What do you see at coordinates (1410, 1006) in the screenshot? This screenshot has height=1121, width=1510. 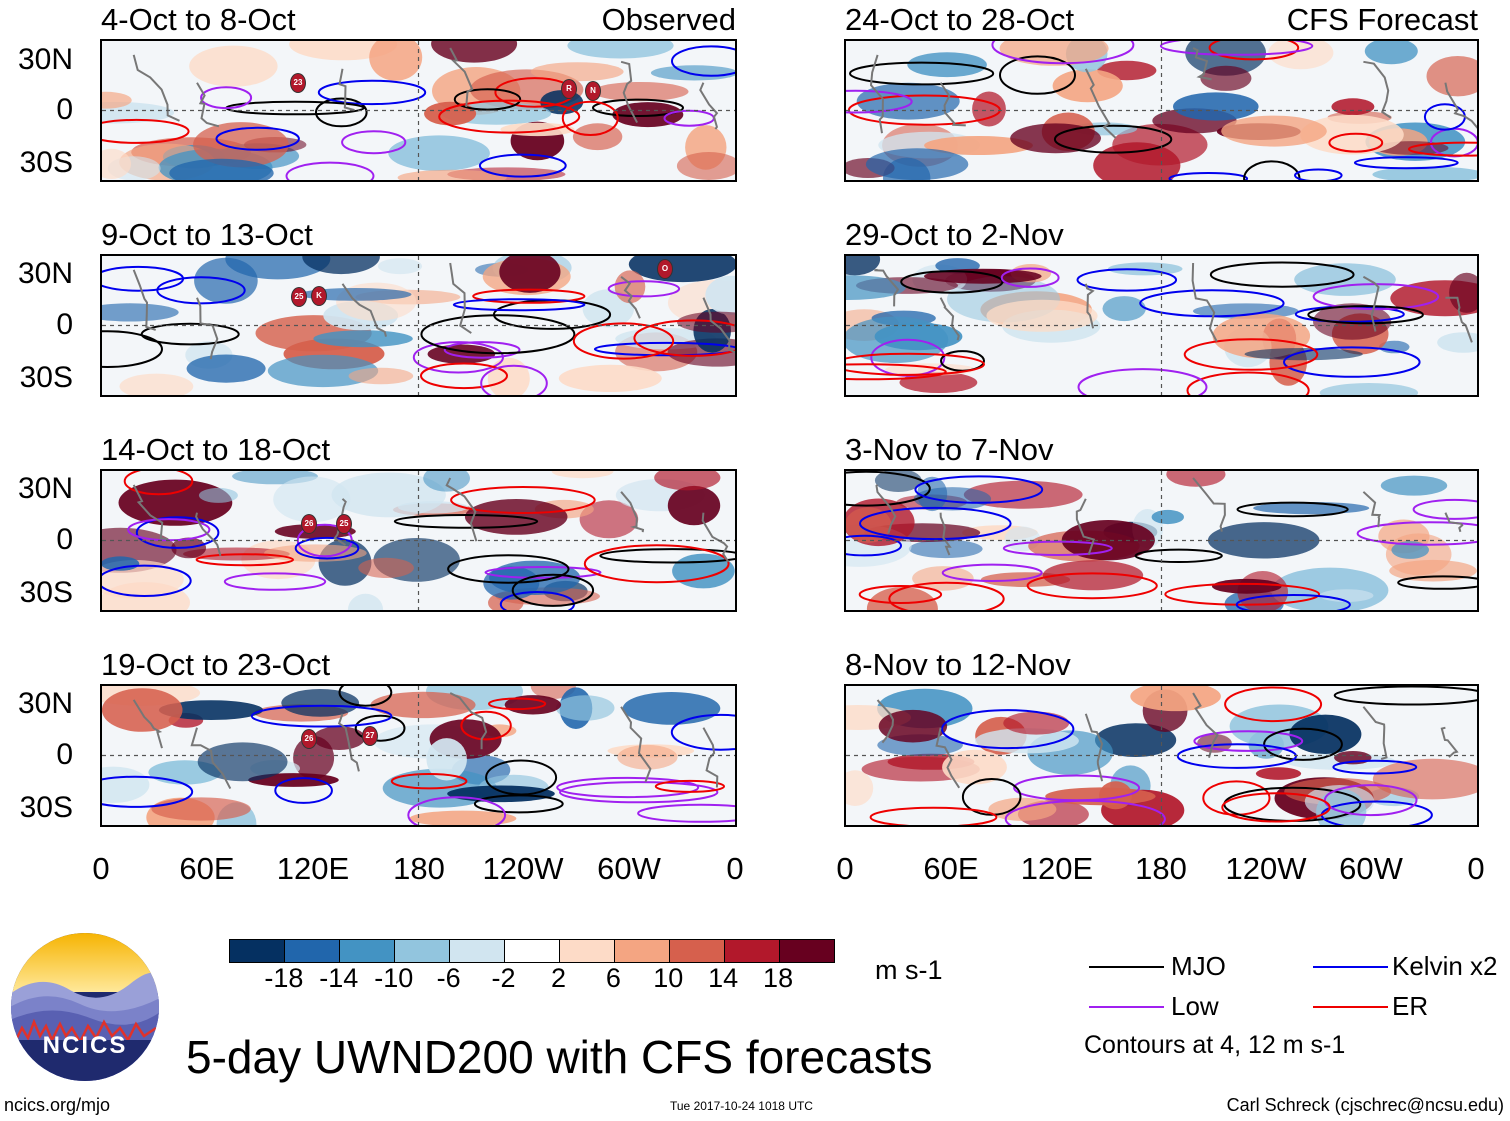 I see `legend-label-er: ER` at bounding box center [1410, 1006].